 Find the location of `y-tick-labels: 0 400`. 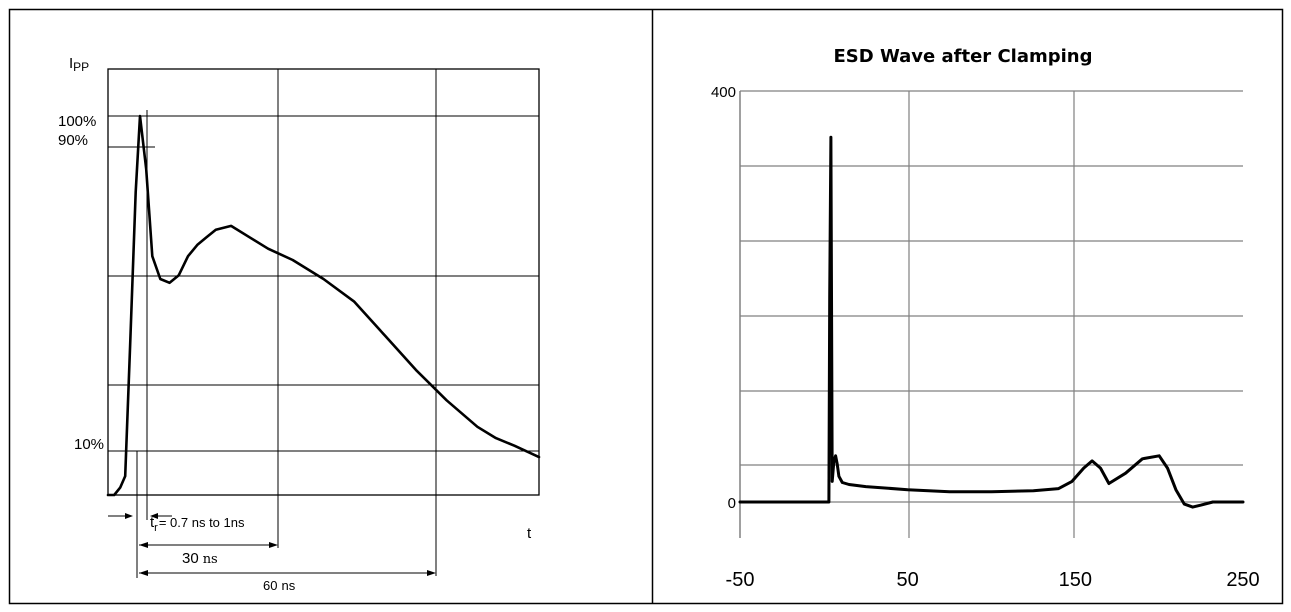

y-tick-labels: 0 400 is located at coordinates (723, 298).